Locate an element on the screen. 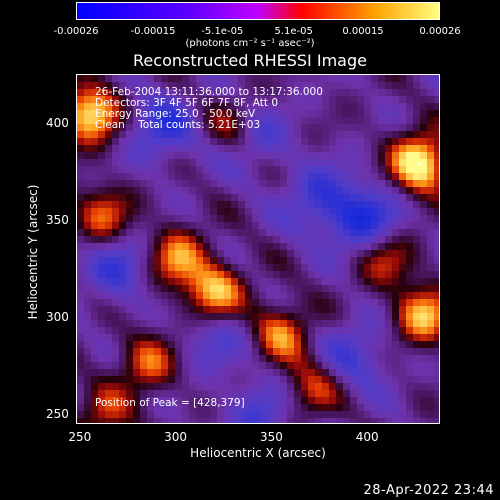  y-tick-label: 400 is located at coordinates (57, 122).